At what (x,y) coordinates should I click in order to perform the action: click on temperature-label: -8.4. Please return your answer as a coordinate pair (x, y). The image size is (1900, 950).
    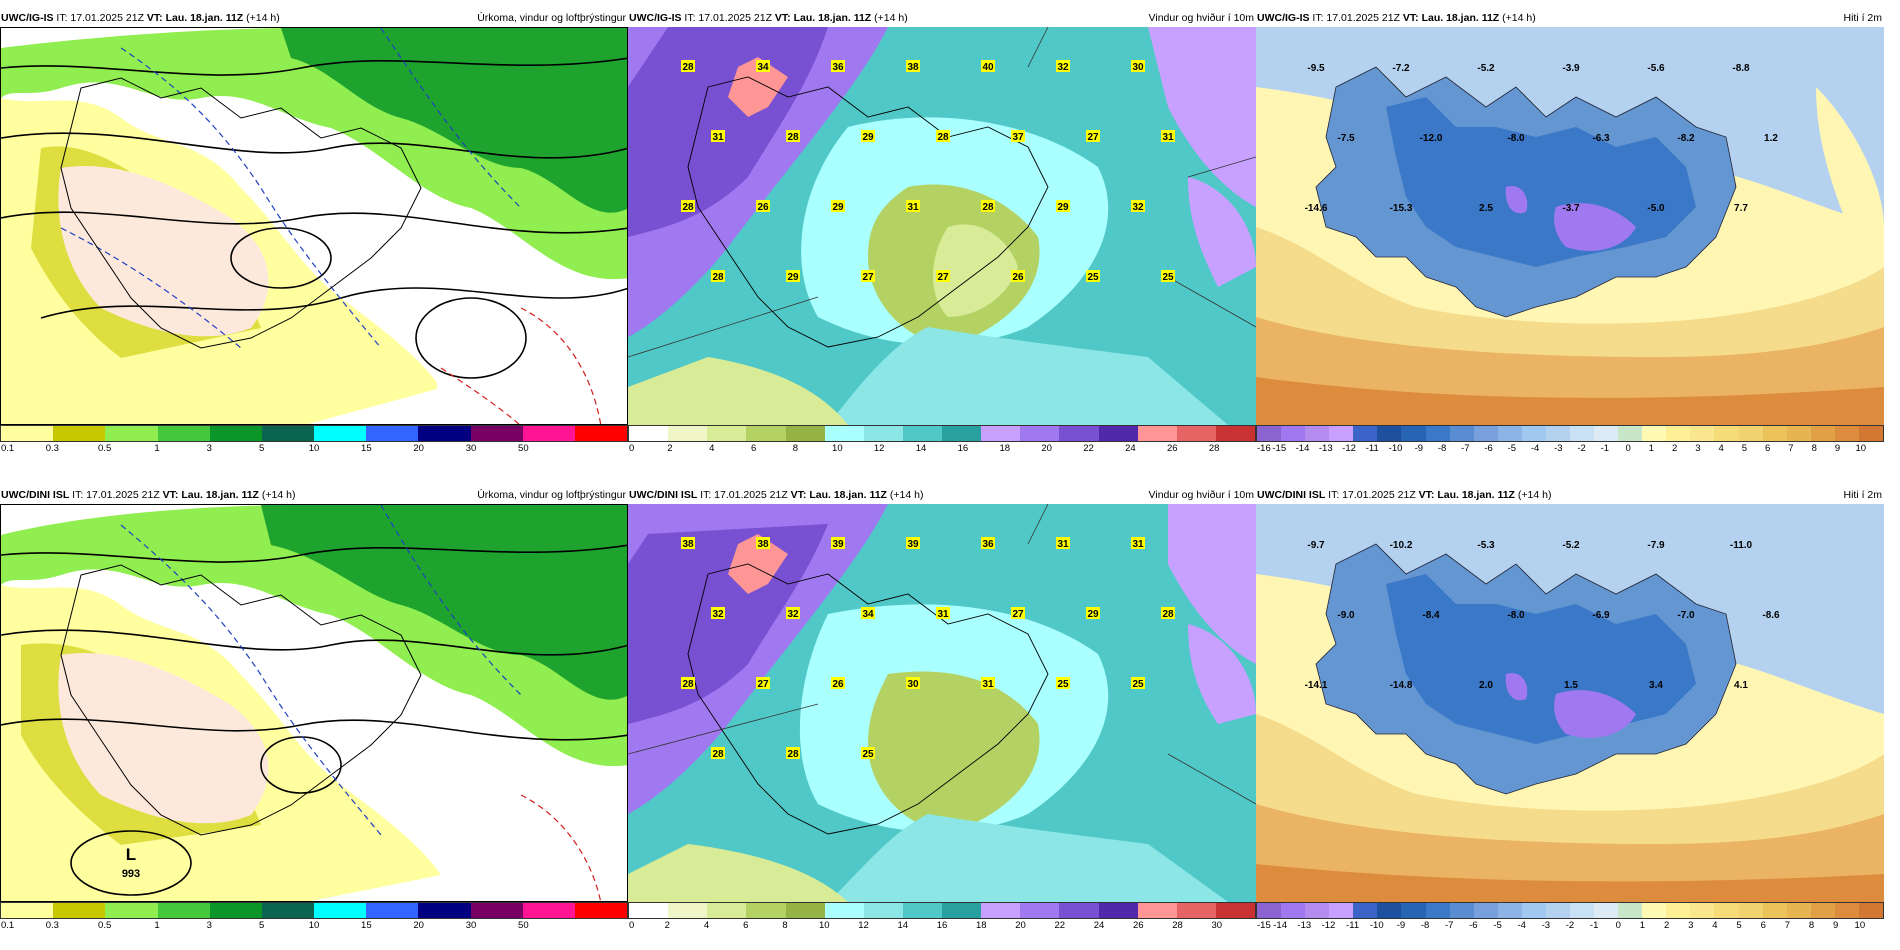
    Looking at the image, I should click on (1431, 615).